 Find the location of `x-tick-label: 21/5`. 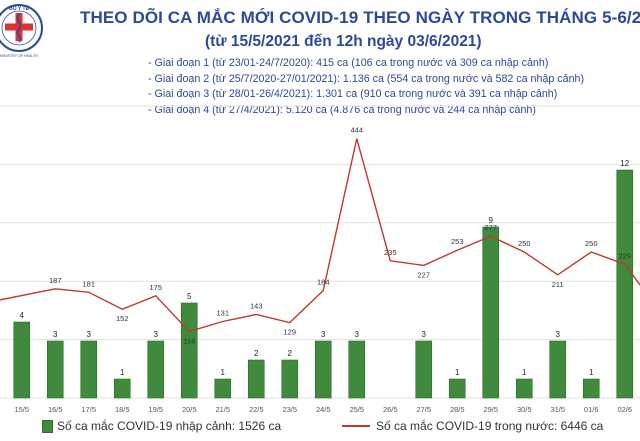

x-tick-label: 21/5 is located at coordinates (222, 409).